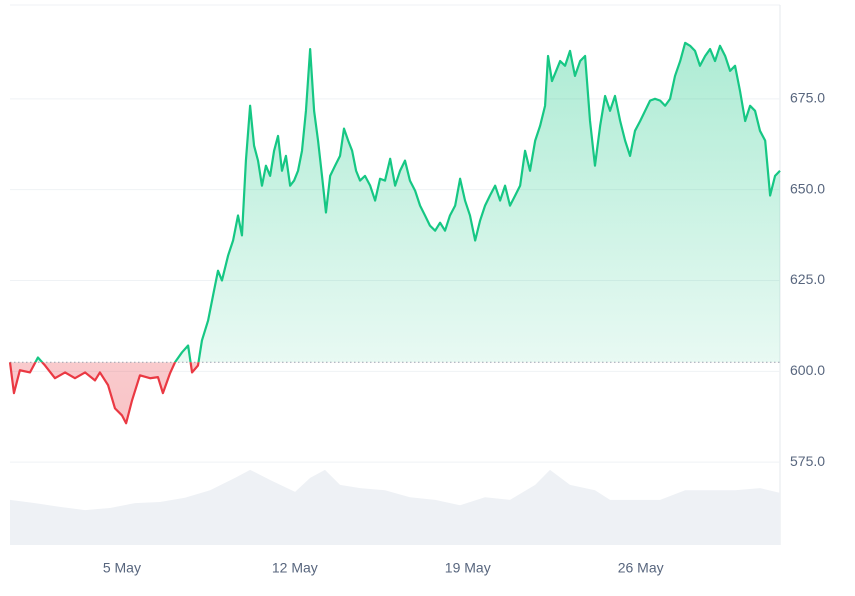 This screenshot has height=596, width=855. I want to click on y-tick-label: 625.0, so click(807, 279).